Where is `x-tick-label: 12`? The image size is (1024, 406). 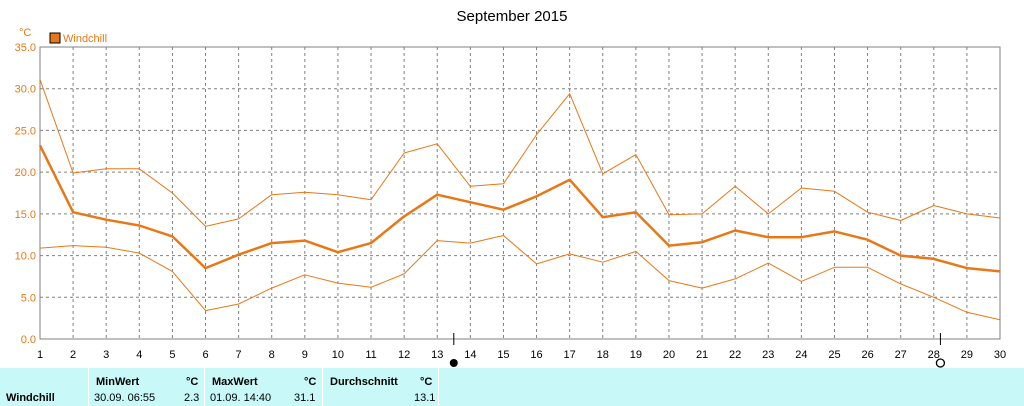
x-tick-label: 12 is located at coordinates (404, 355).